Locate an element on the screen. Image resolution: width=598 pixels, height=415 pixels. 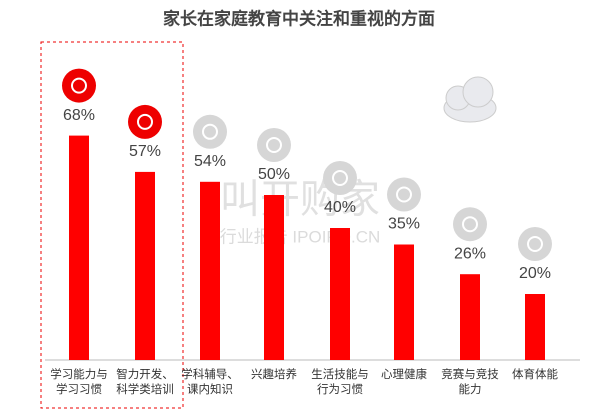
value-label: 68% is located at coordinates (79, 115).